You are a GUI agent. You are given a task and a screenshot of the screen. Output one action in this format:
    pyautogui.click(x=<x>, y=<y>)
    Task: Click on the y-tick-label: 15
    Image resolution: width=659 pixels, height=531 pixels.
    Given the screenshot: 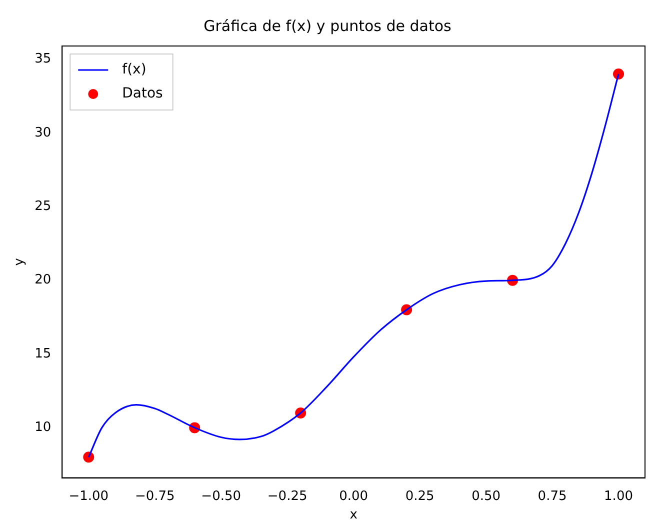 What is the action you would take?
    pyautogui.click(x=43, y=354)
    